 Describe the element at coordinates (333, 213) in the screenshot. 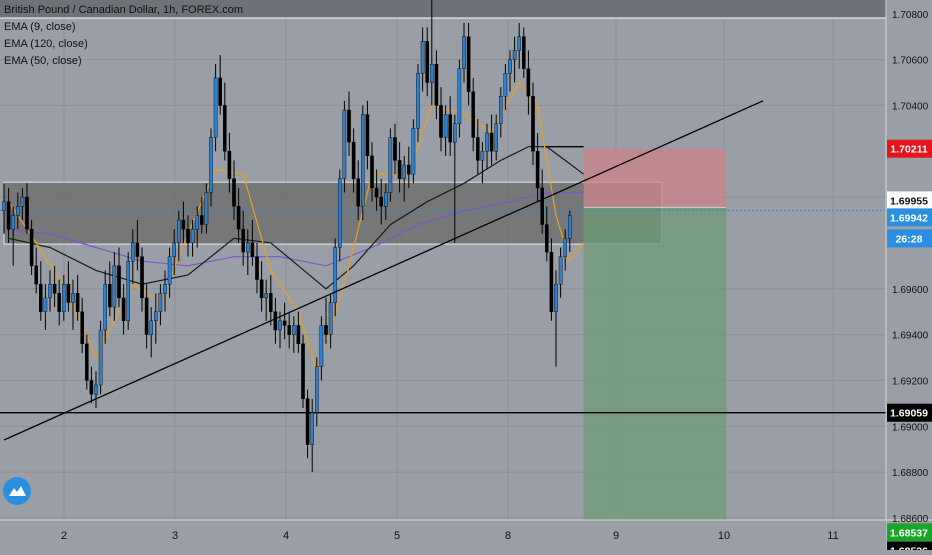

I see `resistance-zone` at that location.